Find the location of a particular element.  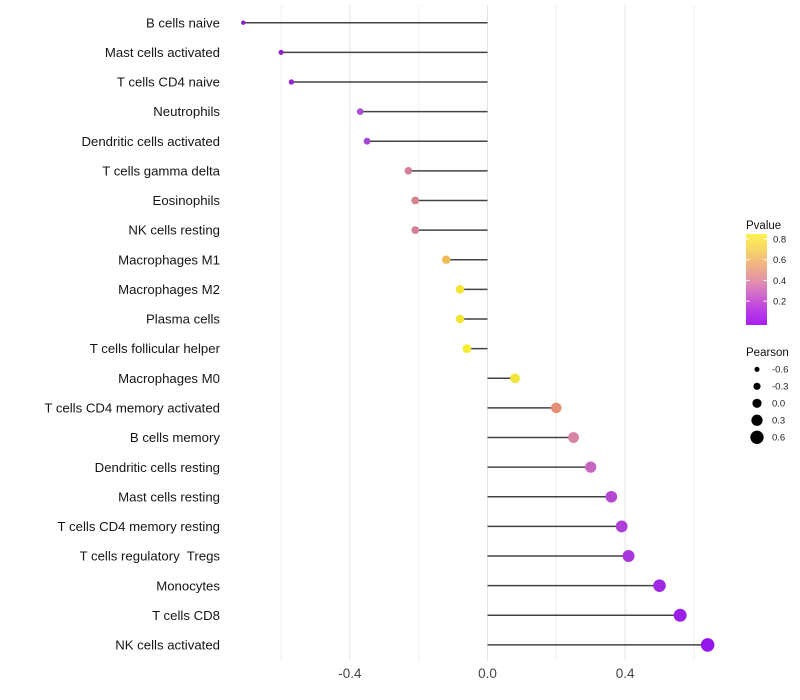

y-axis-label: Macrophages M2 is located at coordinates (169, 289).